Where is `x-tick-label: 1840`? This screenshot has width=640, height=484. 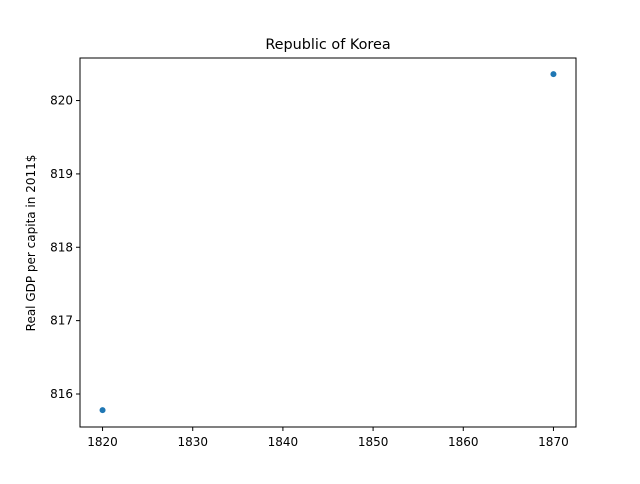
x-tick-label: 1840 is located at coordinates (283, 442).